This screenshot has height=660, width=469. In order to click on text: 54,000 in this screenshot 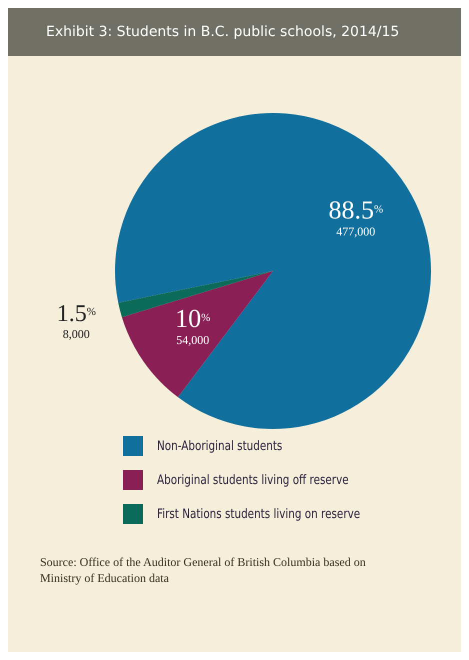, I will do `click(193, 340)`.